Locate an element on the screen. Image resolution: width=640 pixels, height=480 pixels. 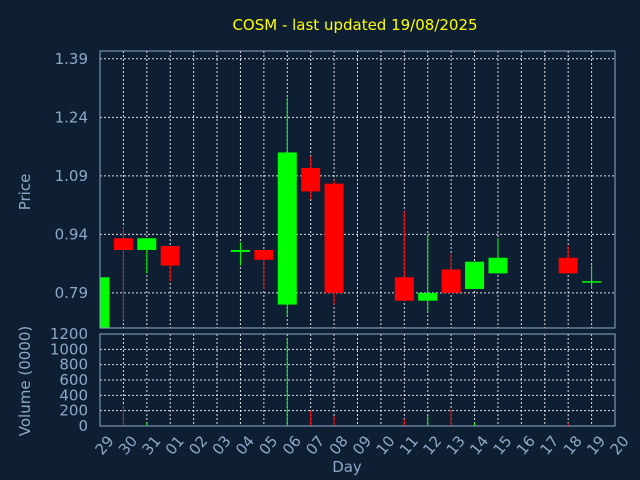
x-axis-label: Day is located at coordinates (347, 467).